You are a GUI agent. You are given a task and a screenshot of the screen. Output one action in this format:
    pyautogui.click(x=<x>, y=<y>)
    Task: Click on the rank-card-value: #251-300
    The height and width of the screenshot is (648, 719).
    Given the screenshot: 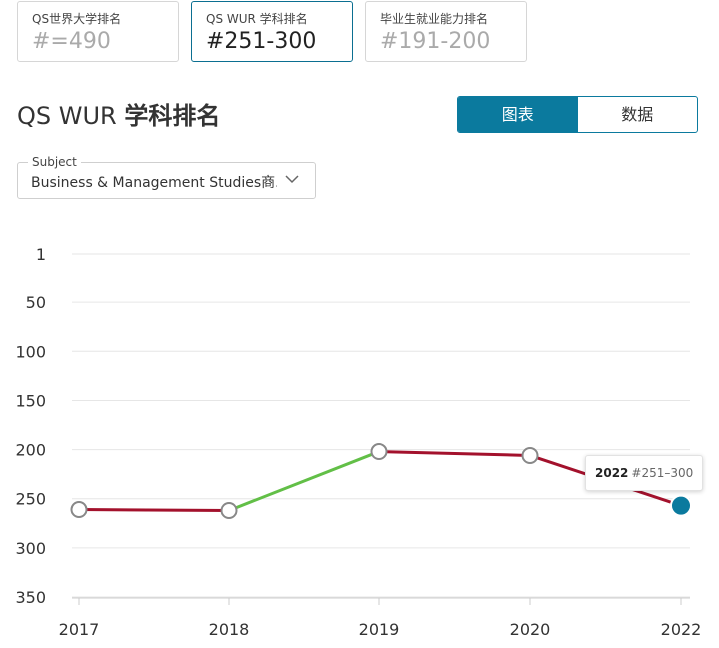 What is the action you would take?
    pyautogui.click(x=261, y=41)
    